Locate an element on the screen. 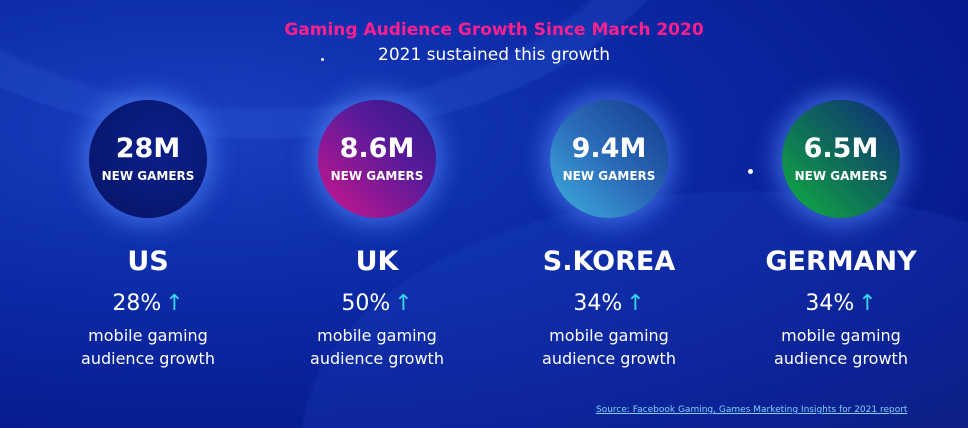 The image size is (968, 428). country-name: S.KOREA is located at coordinates (609, 261).